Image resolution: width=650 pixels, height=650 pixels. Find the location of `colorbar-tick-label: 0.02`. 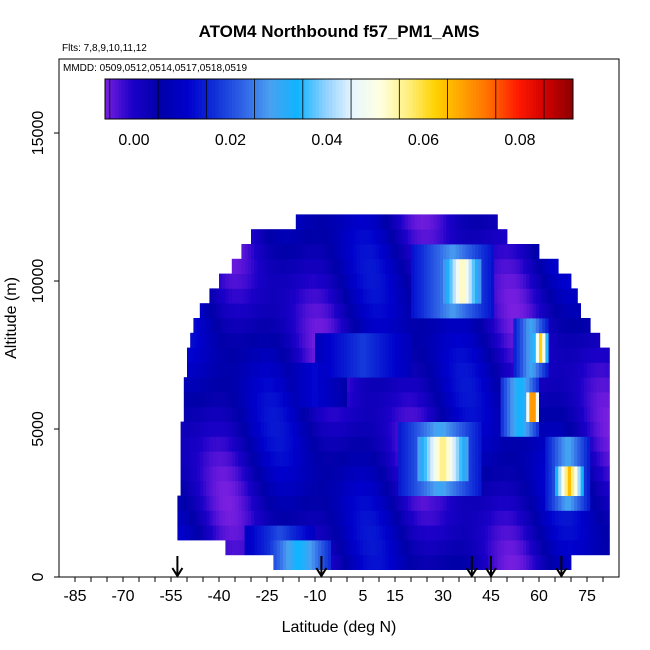

colorbar-tick-label: 0.02 is located at coordinates (230, 140).